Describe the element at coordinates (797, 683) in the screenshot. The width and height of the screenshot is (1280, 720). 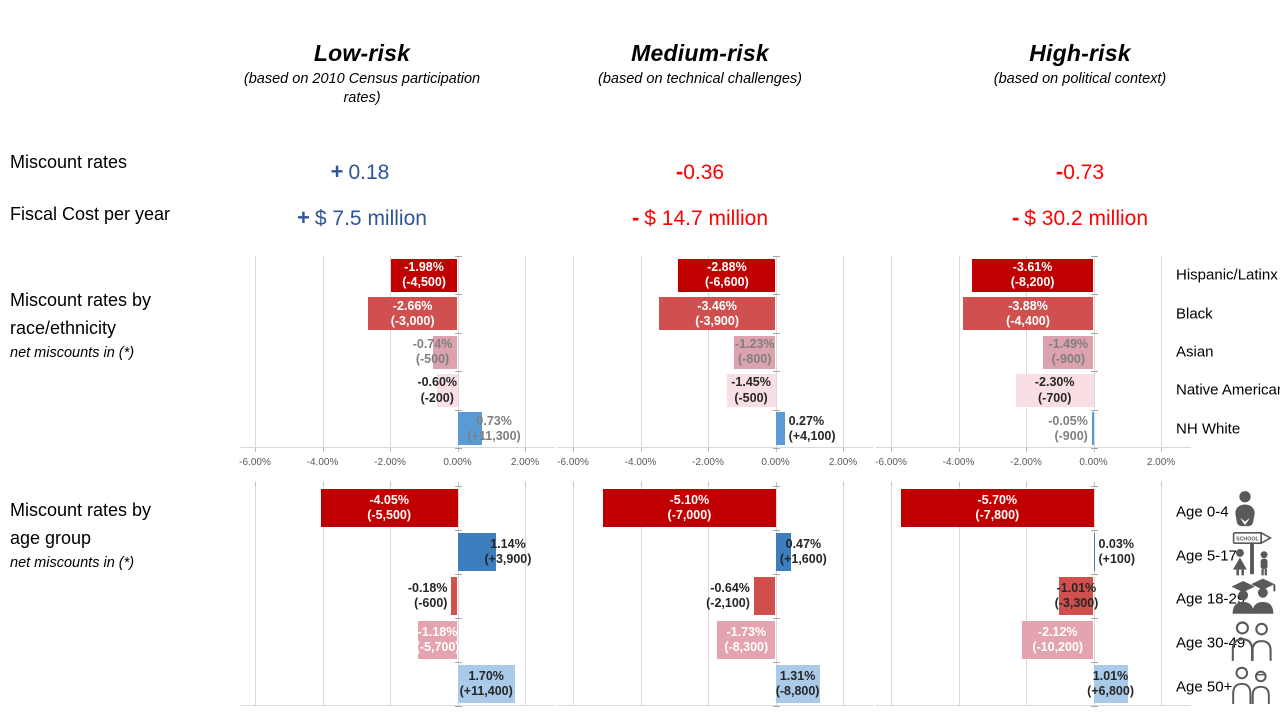
I see `bar-value-label-age-50-: 1.31% (-8,800)` at that location.